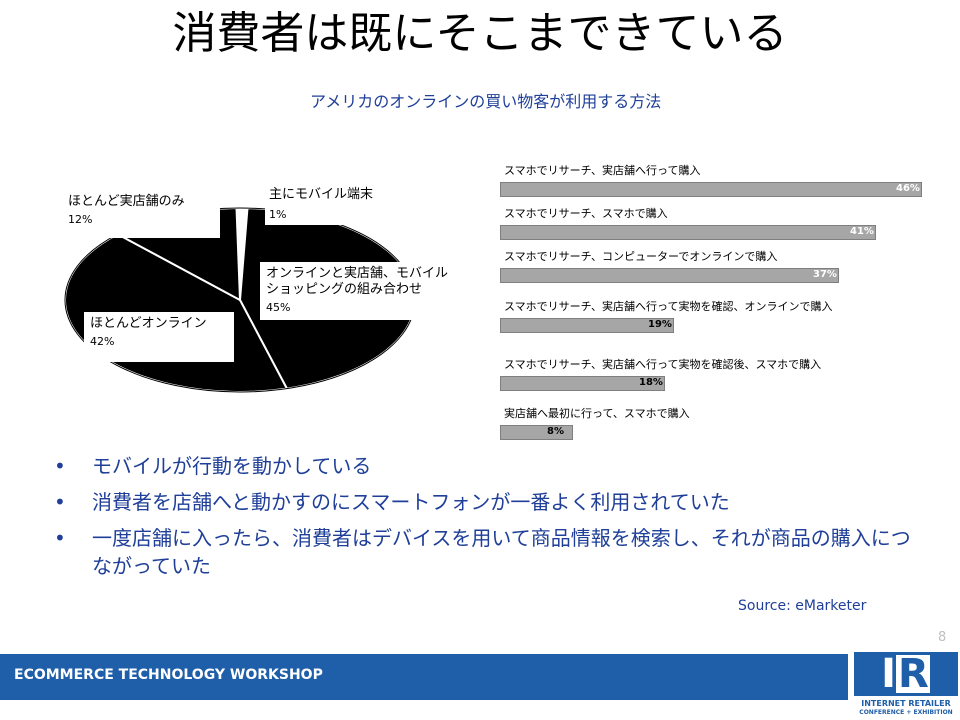  I want to click on chart-subtitle: アメリカのオンラインの買い物客が利用する方法, so click(486, 101).